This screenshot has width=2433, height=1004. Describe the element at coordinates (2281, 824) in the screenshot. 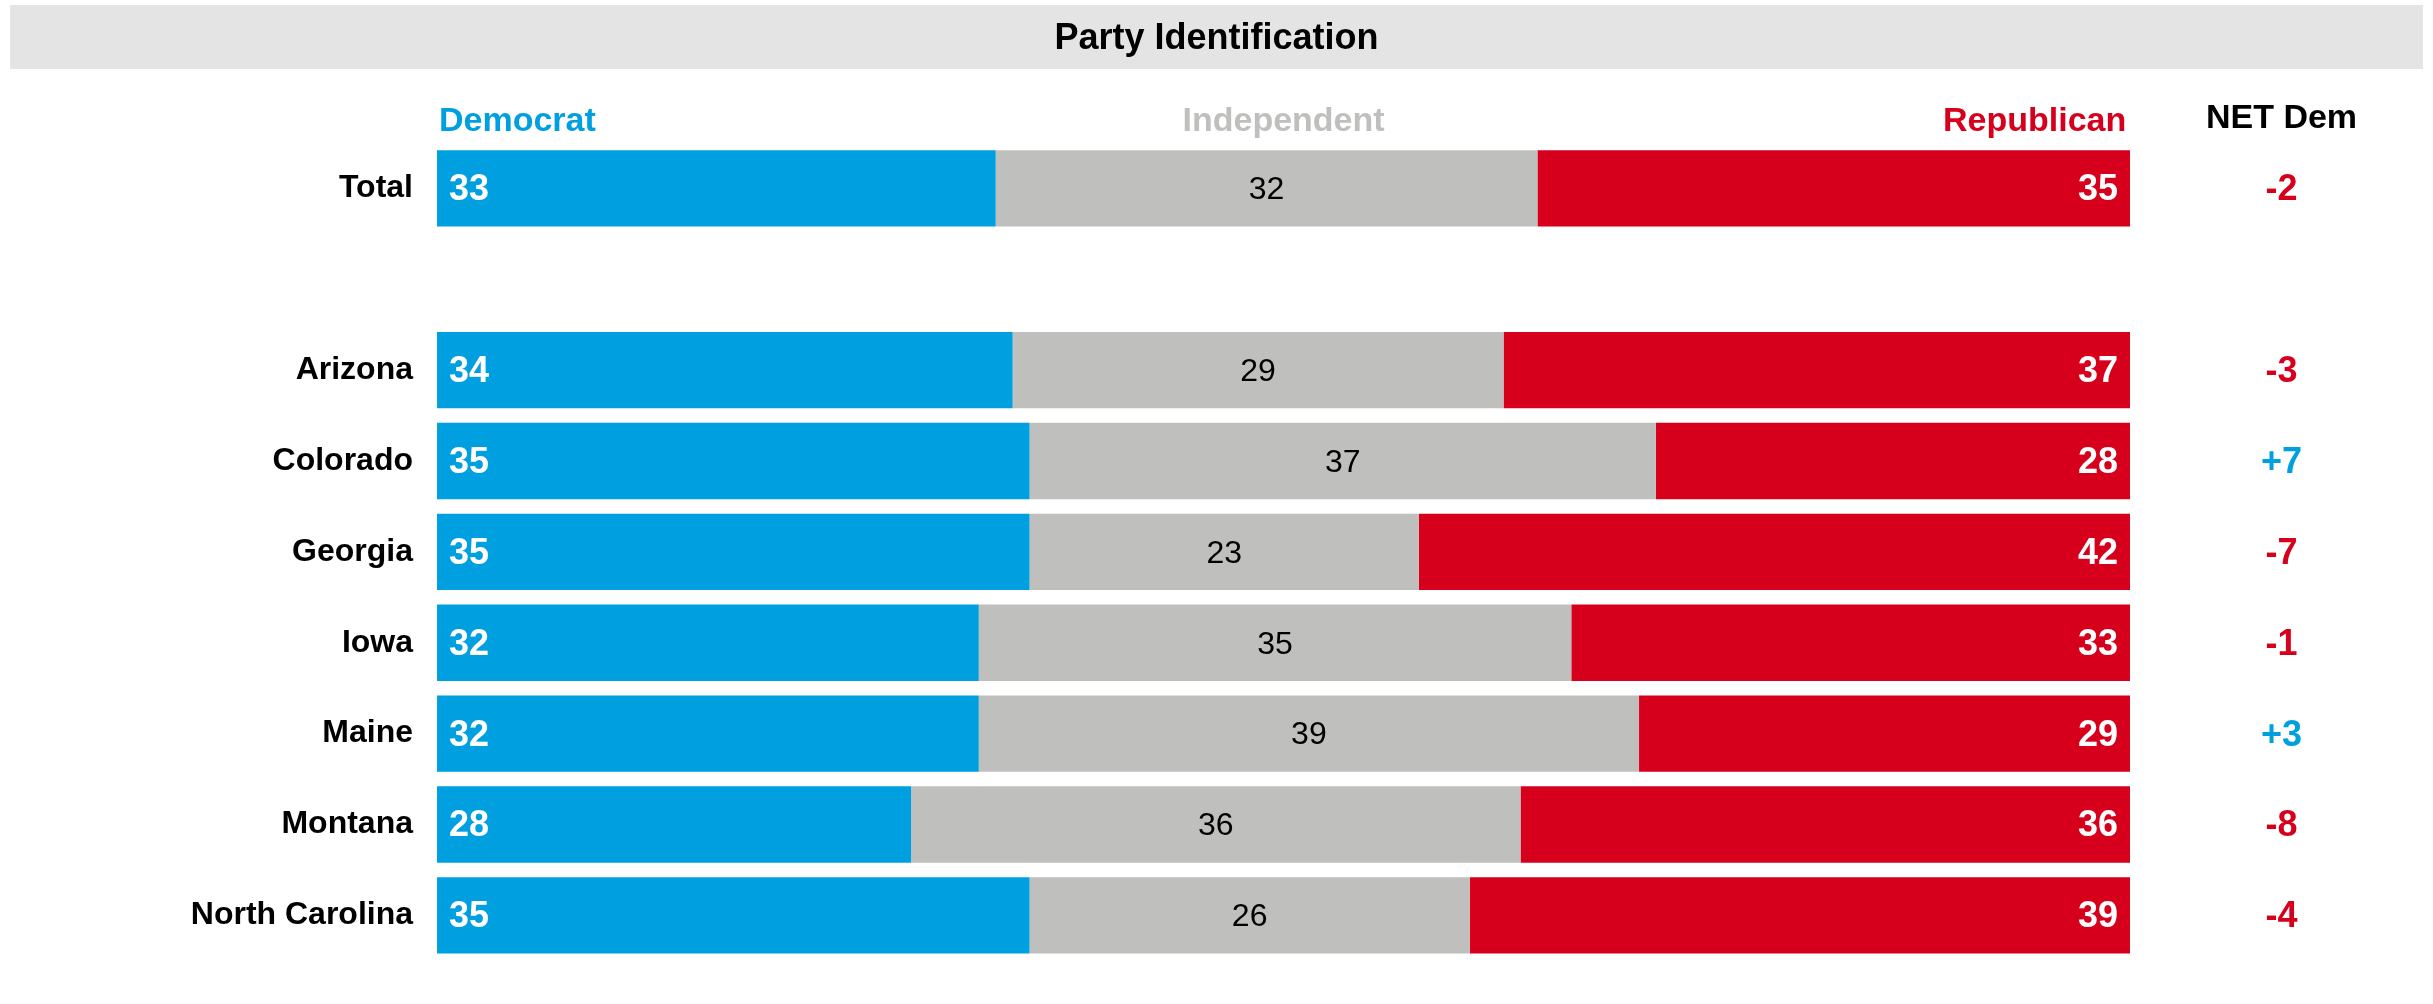

I see `text: -8` at that location.